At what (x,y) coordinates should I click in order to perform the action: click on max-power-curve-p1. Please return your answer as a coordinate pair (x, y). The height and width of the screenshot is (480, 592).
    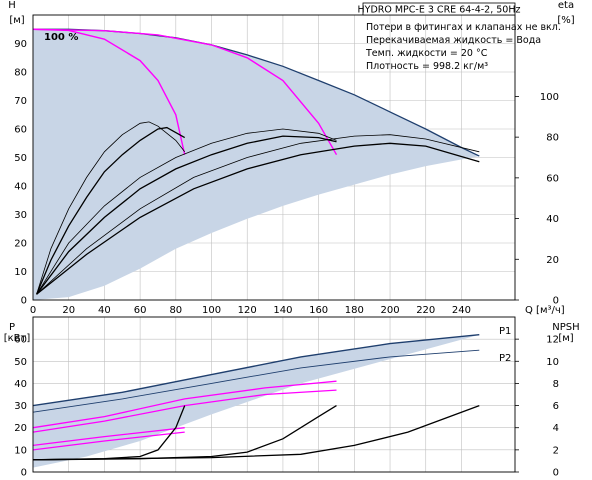
    Looking at the image, I should click on (256, 370).